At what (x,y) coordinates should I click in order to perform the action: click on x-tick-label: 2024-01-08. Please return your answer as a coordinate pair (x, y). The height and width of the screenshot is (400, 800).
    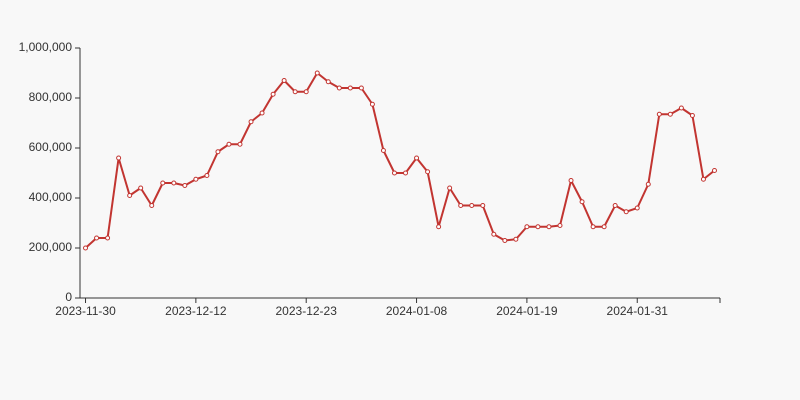
    Looking at the image, I should click on (417, 311).